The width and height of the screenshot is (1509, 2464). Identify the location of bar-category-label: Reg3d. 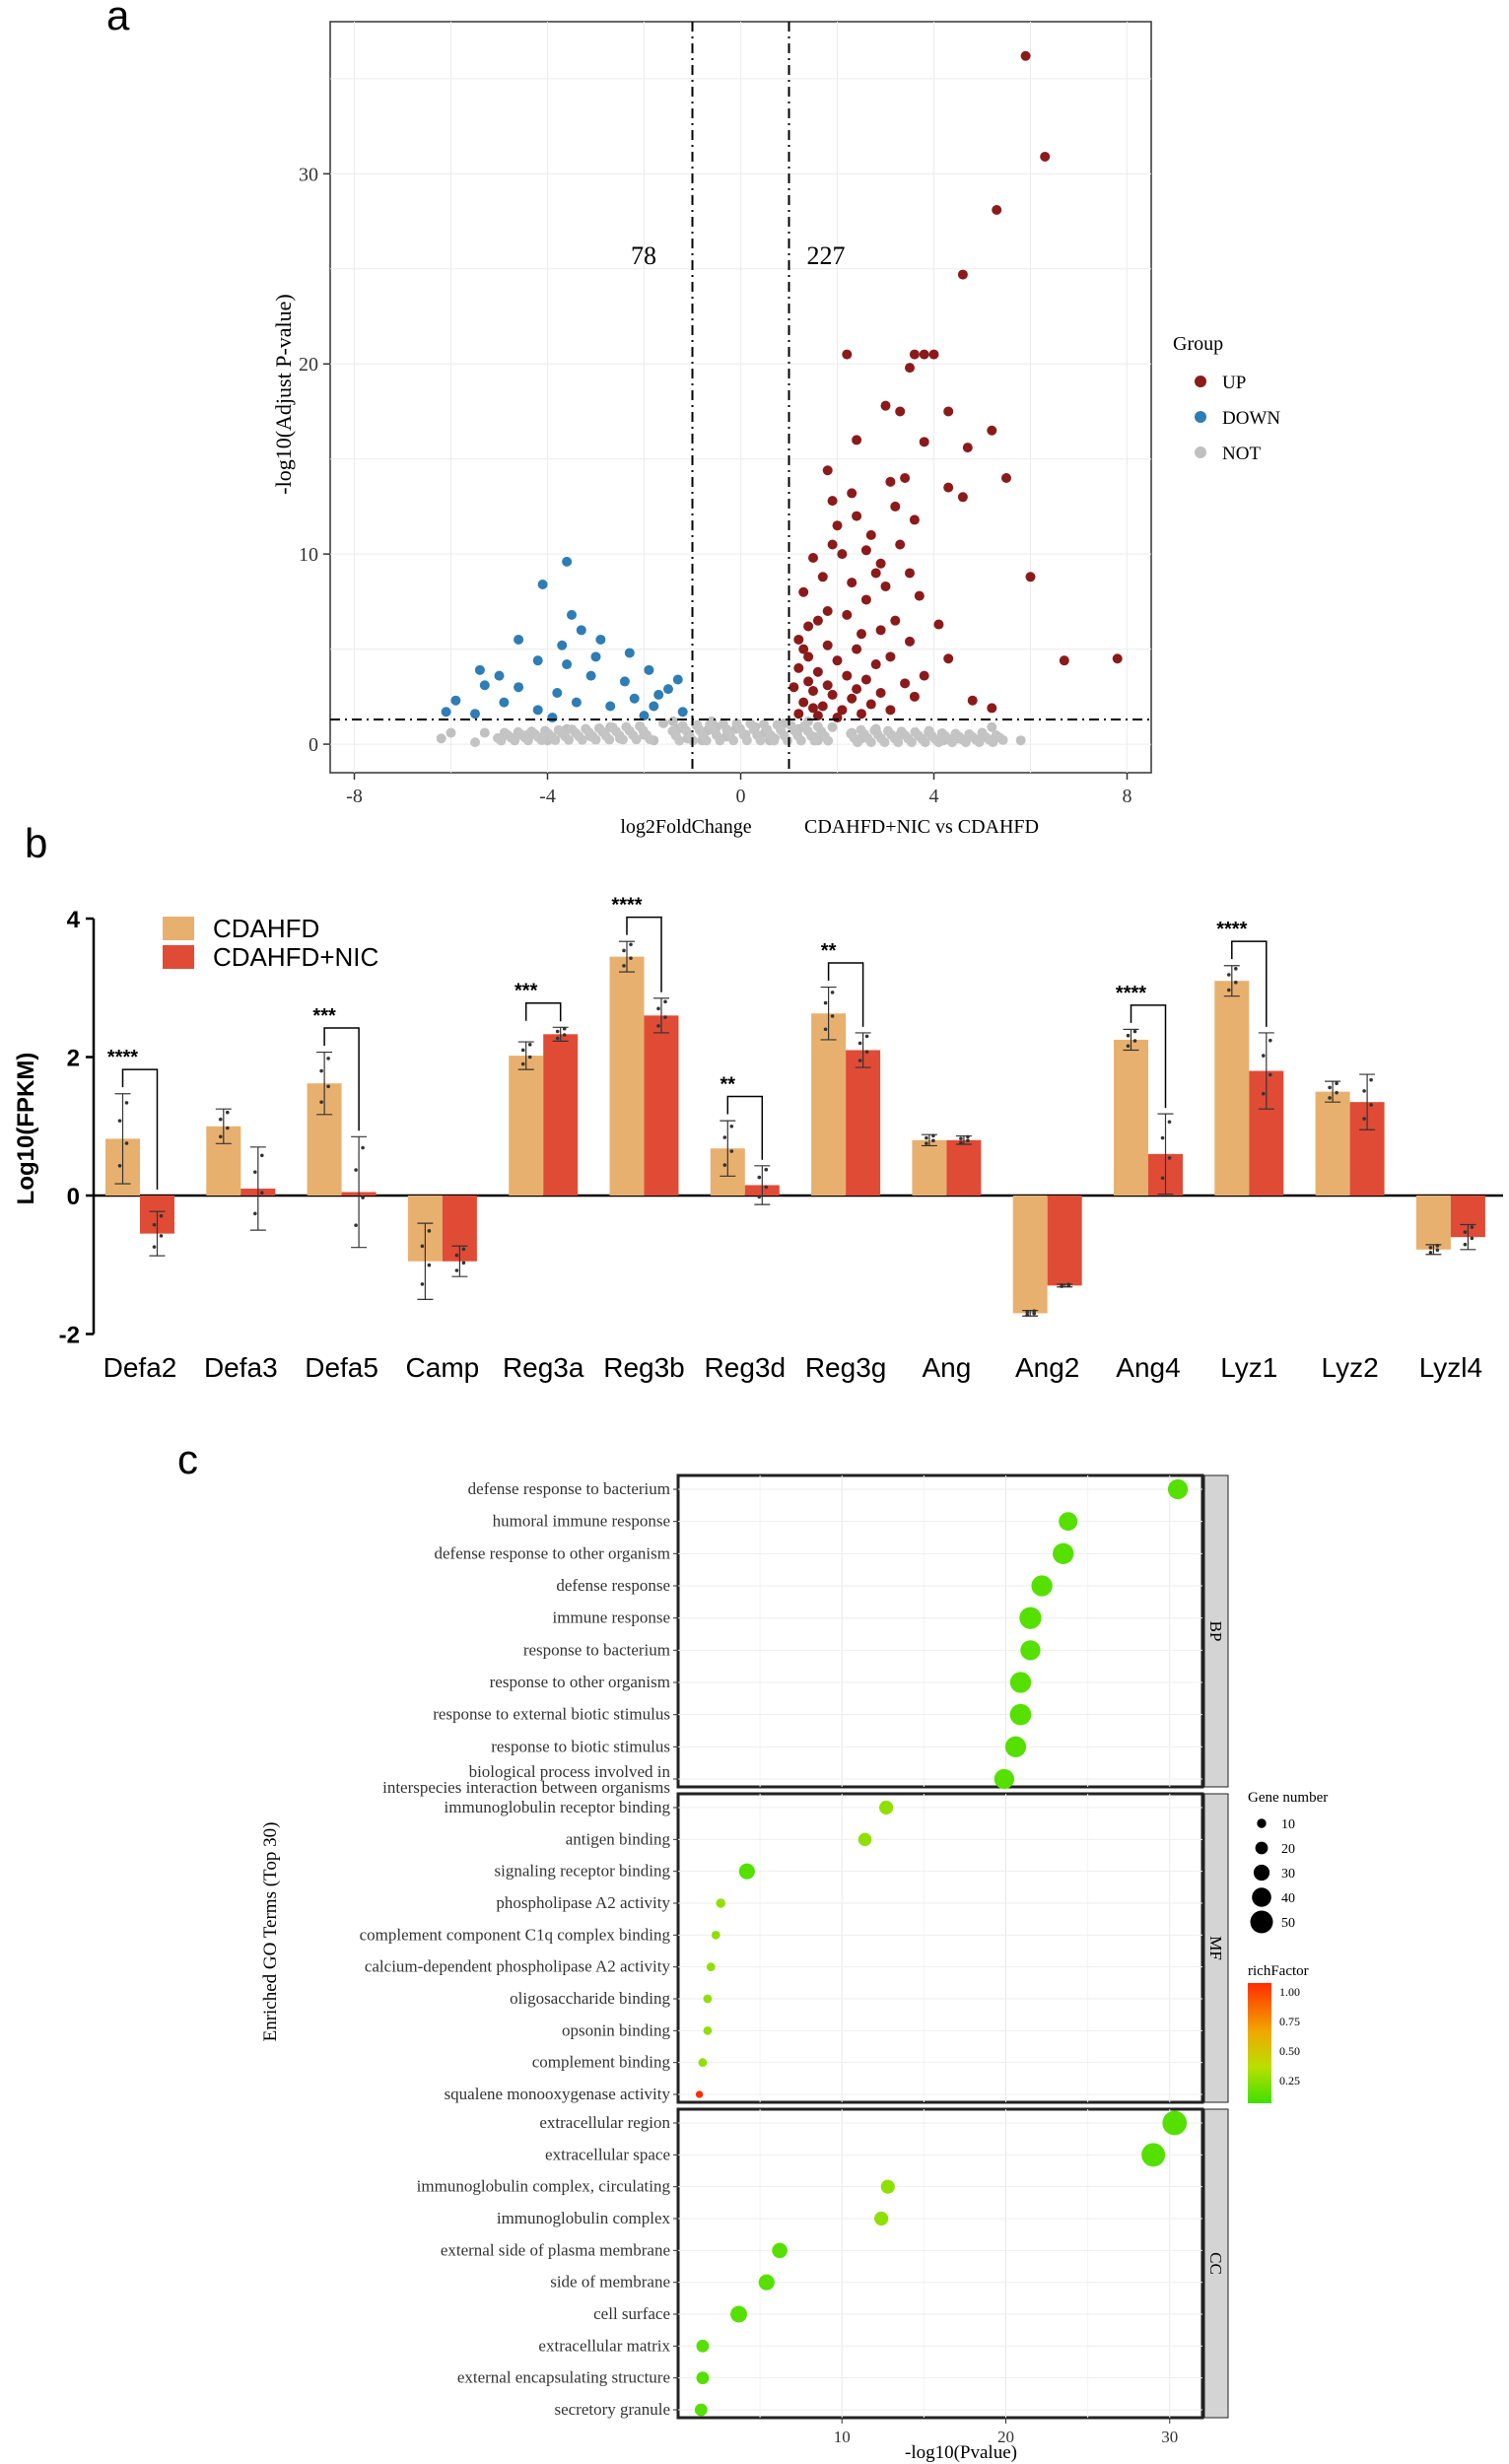
(746, 1367).